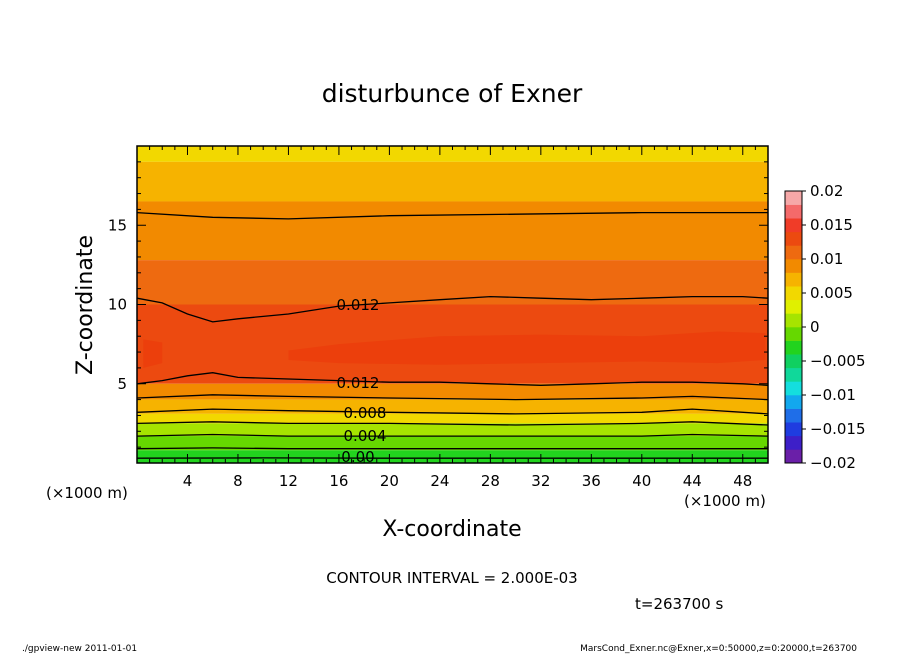  What do you see at coordinates (831, 225) in the screenshot?
I see `colorbar-label: 0.015` at bounding box center [831, 225].